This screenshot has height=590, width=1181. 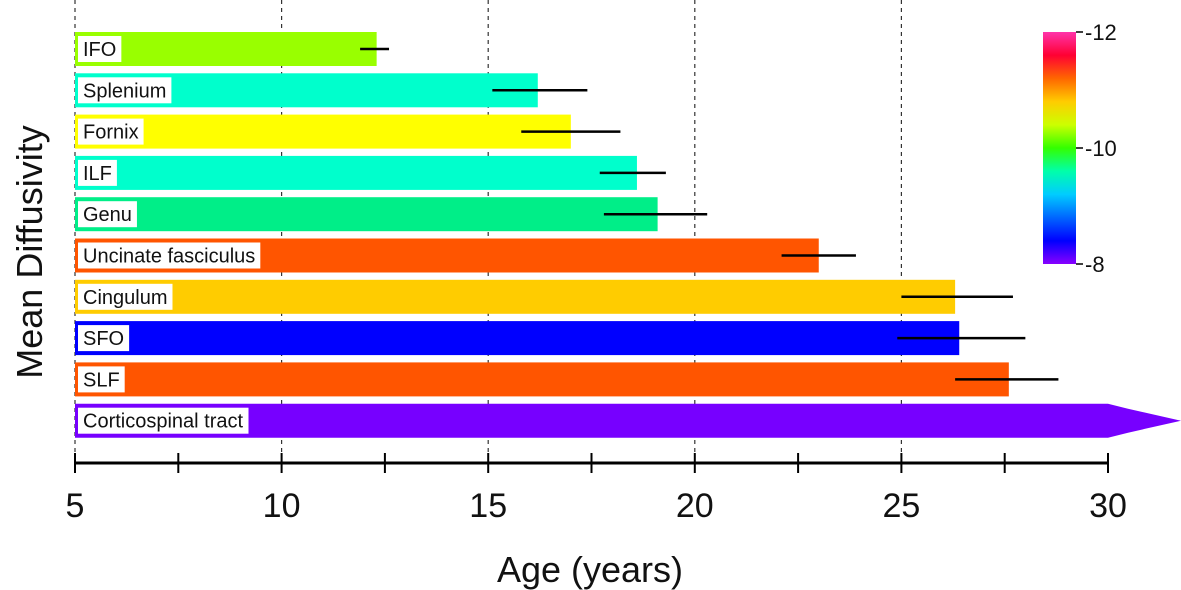 What do you see at coordinates (901, 506) in the screenshot?
I see `x-tick-label-25: 25` at bounding box center [901, 506].